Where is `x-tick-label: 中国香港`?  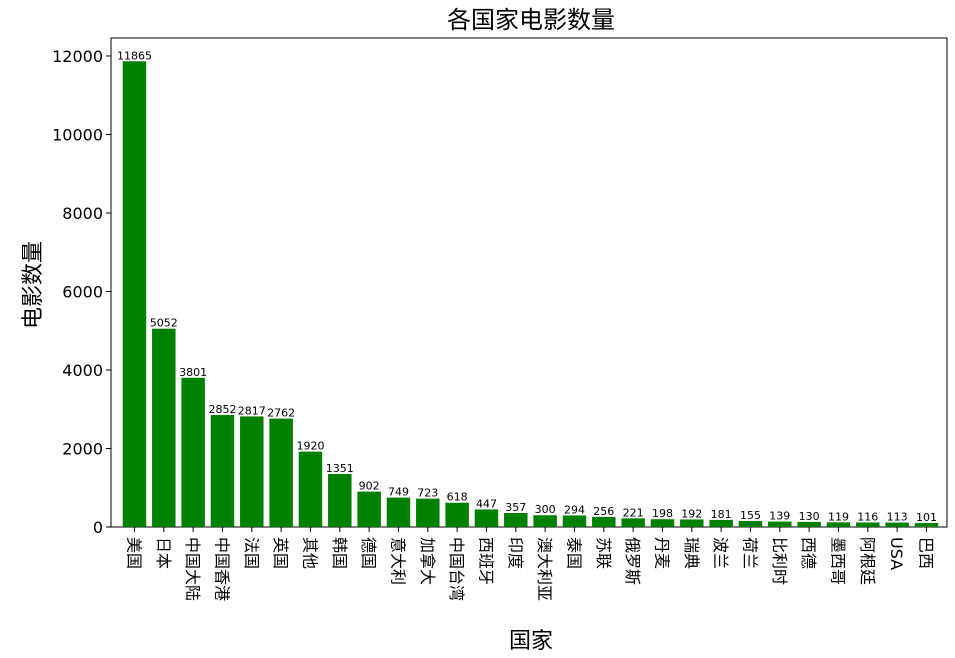 x-tick-label: 中国香港 is located at coordinates (221, 569).